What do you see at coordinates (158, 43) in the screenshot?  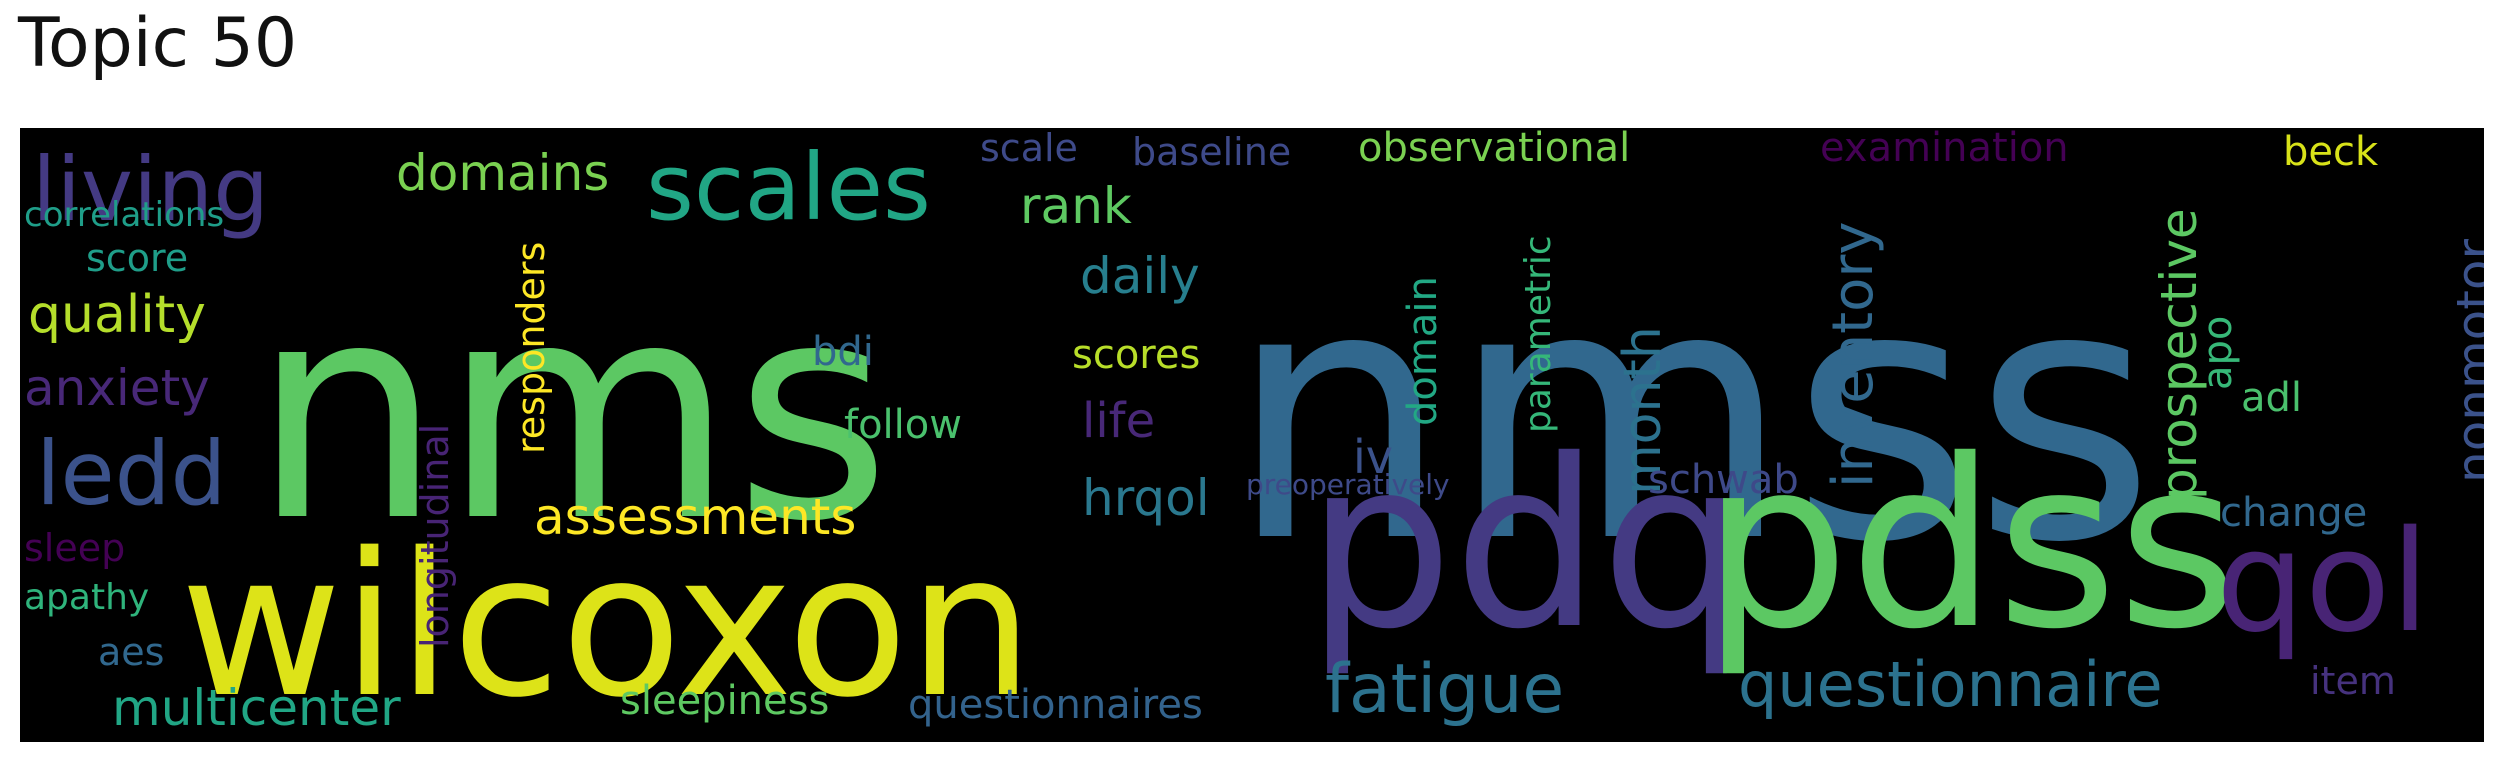 I see `page-title: Topic 50` at bounding box center [158, 43].